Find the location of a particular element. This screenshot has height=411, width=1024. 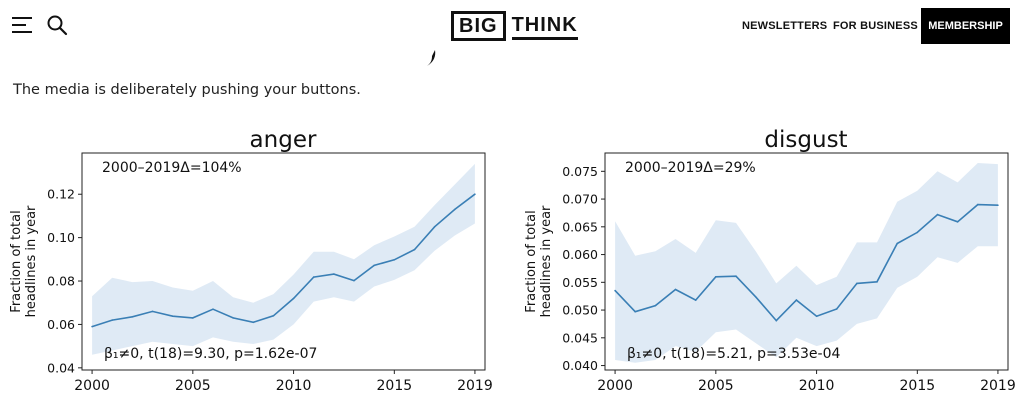

membership-button: MEMBERSHIP is located at coordinates (965, 26).